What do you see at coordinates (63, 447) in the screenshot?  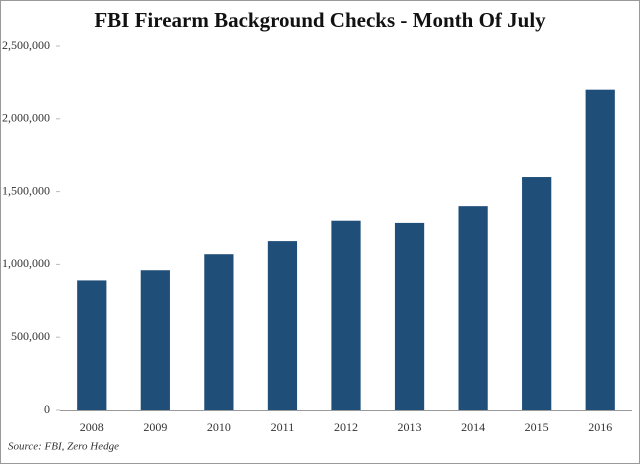 I see `source-note: Source: FBI, Zero Hedge` at bounding box center [63, 447].